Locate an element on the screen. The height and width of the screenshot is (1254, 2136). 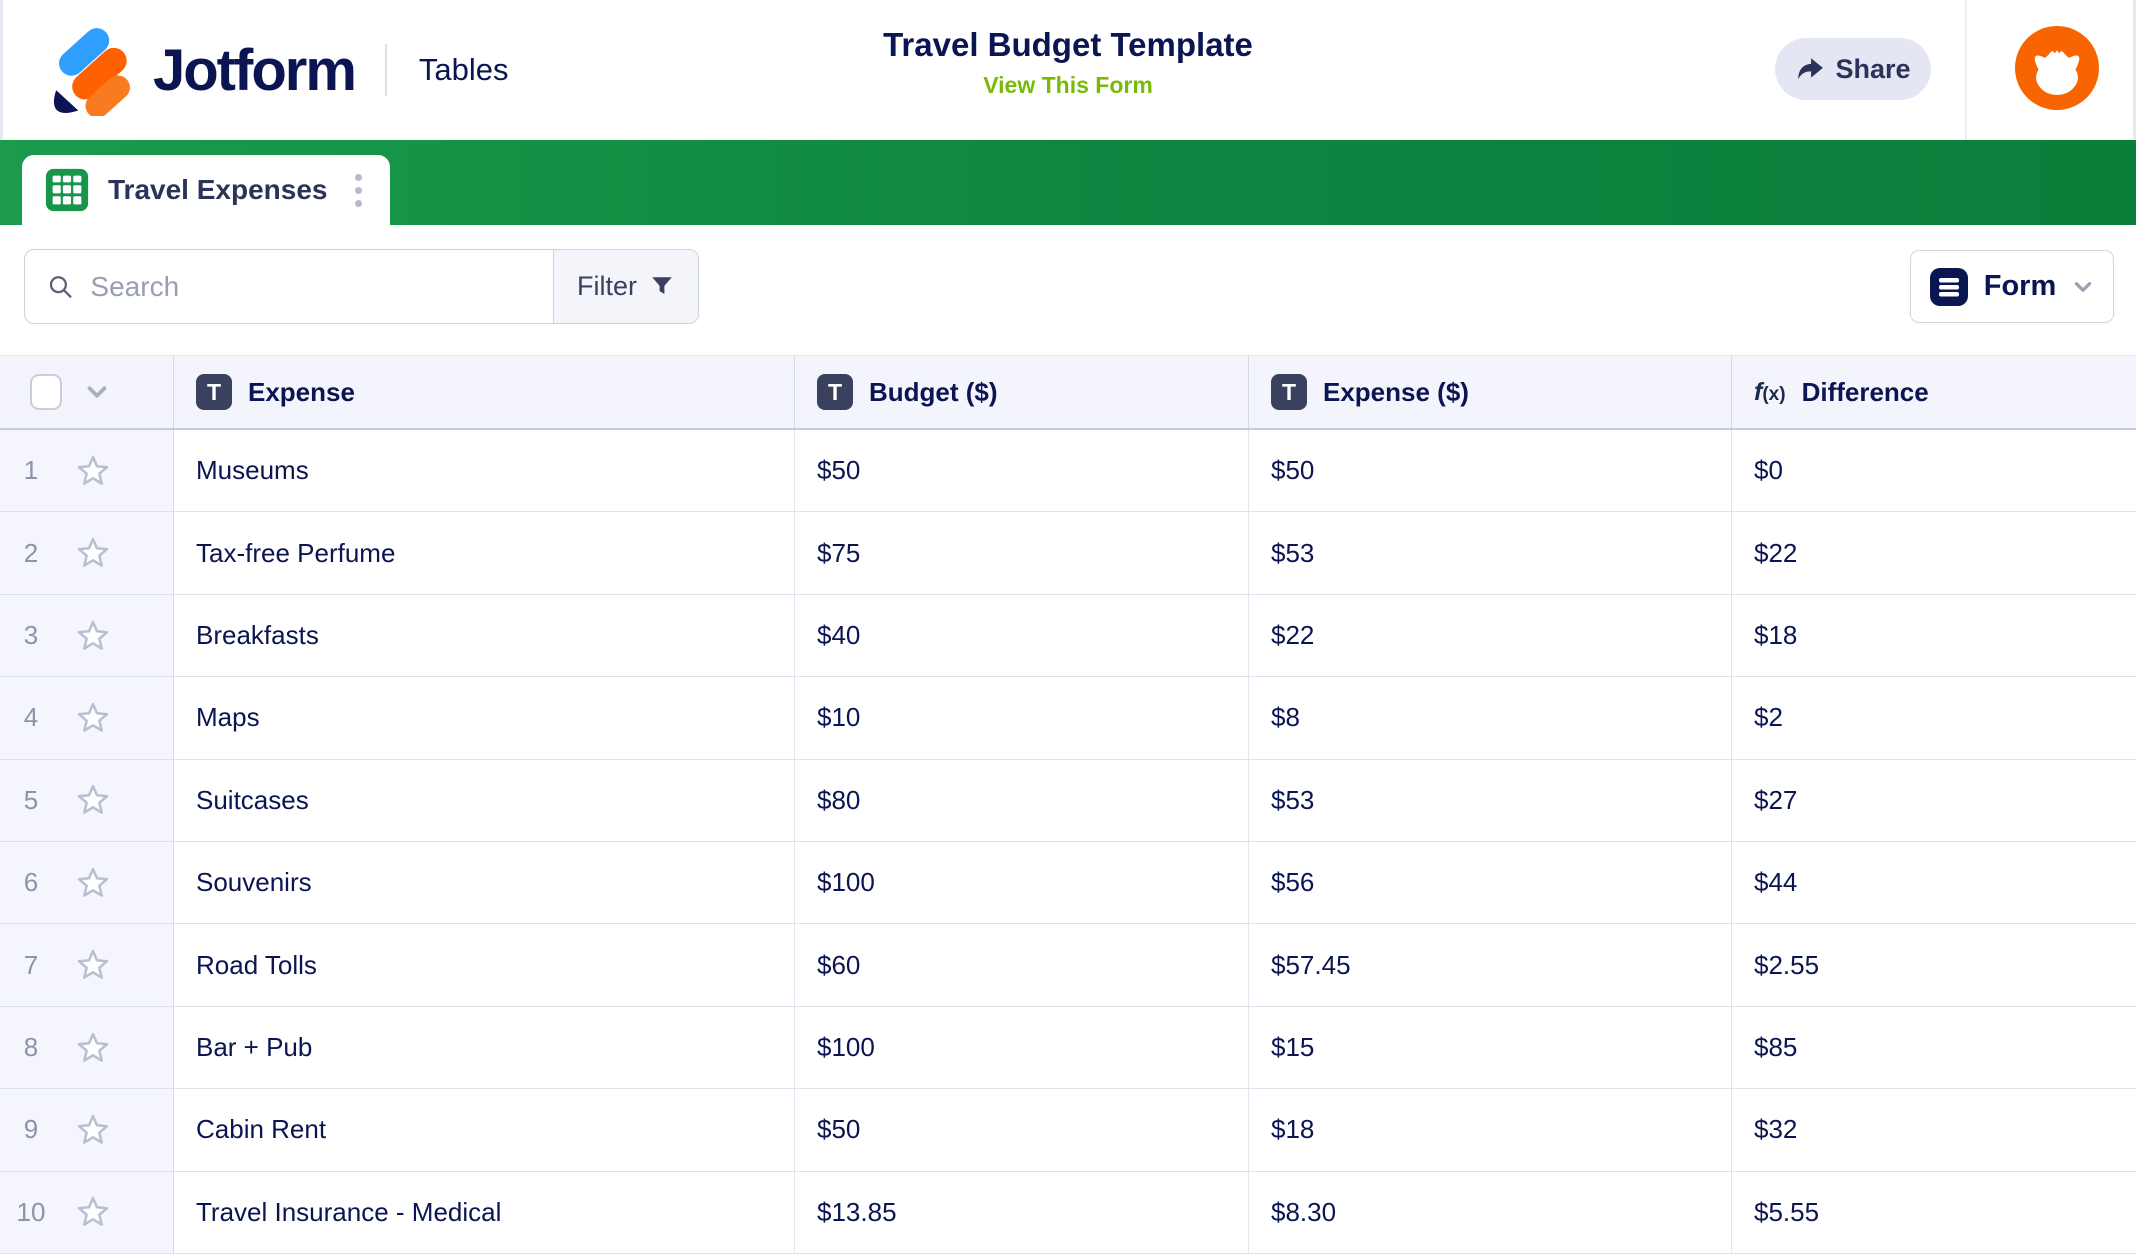
tab-travel-expenses: Travel Expenses is located at coordinates (206, 190).